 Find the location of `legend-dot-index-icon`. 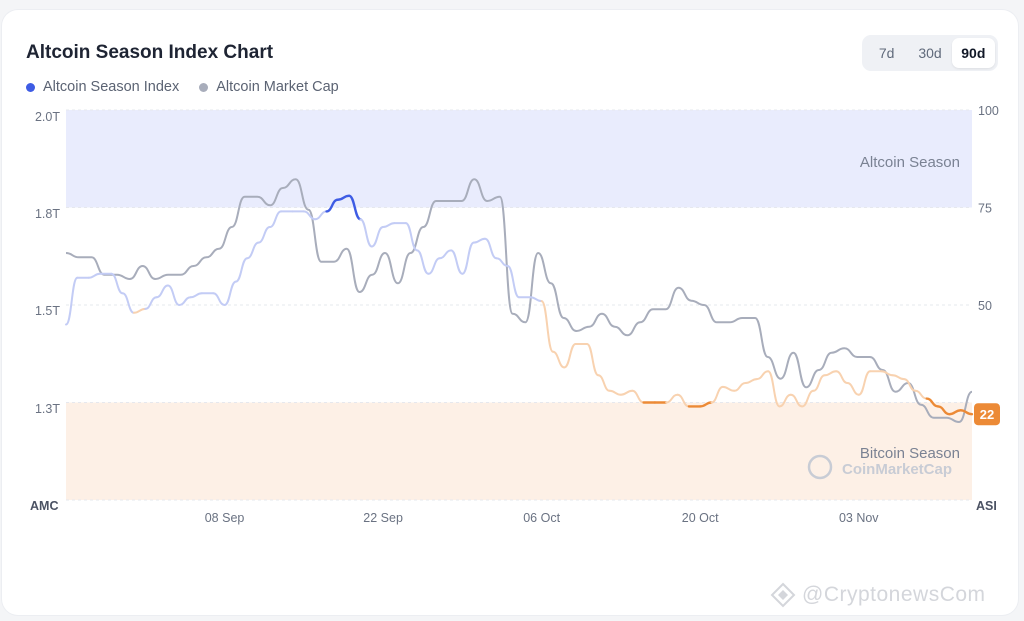

legend-dot-index-icon is located at coordinates (30, 87).